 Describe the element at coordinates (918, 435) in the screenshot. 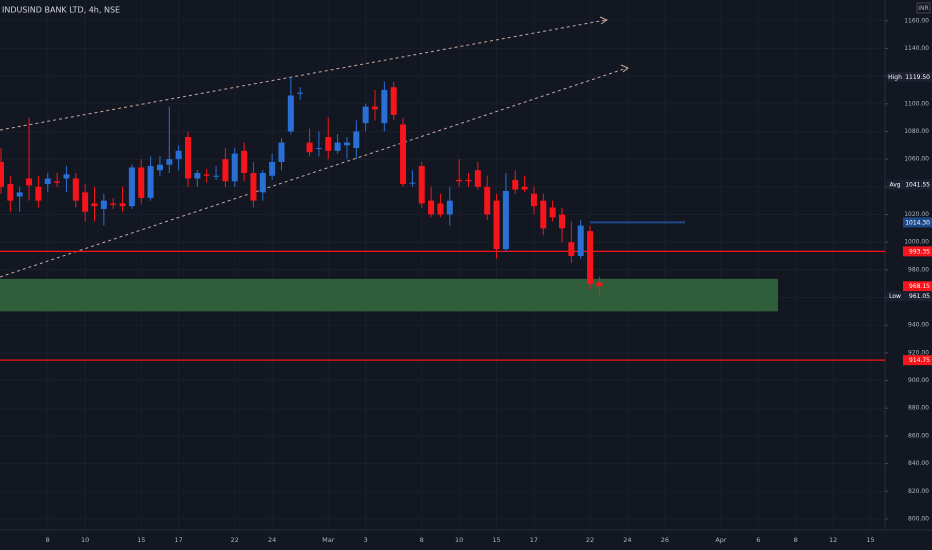

I see `y-tick-label: 860.00` at that location.